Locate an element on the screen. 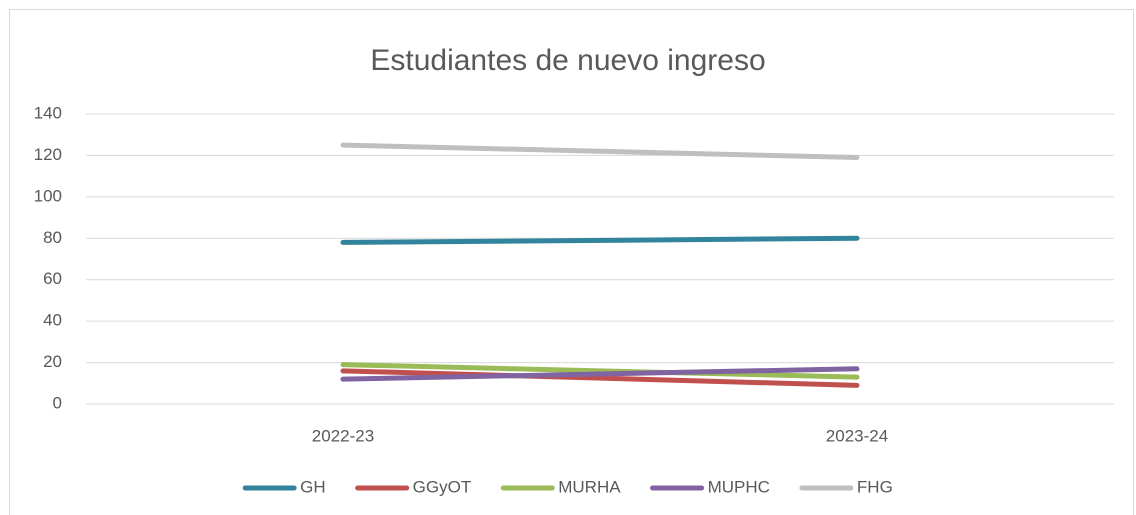  y-tick-label: 0 is located at coordinates (57, 402).